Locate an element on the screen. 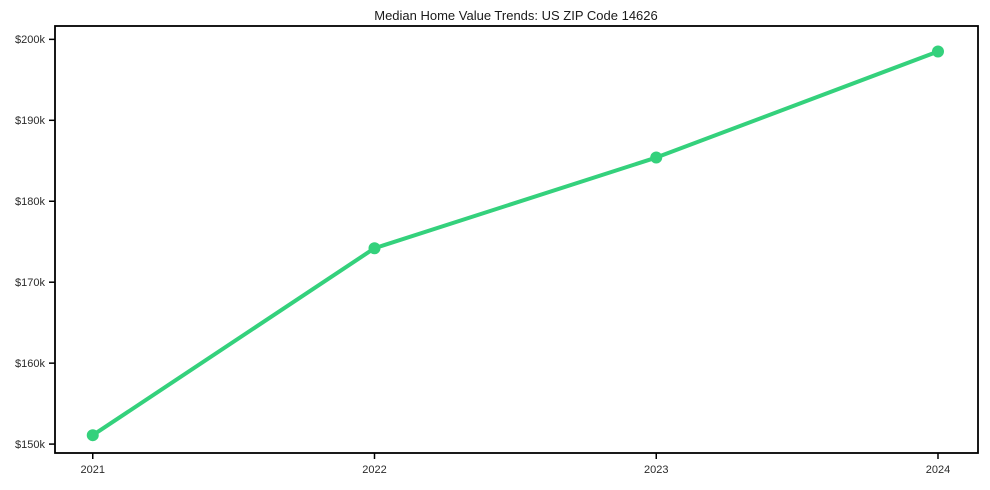 The width and height of the screenshot is (990, 490). data-point-2022 is located at coordinates (374, 248).